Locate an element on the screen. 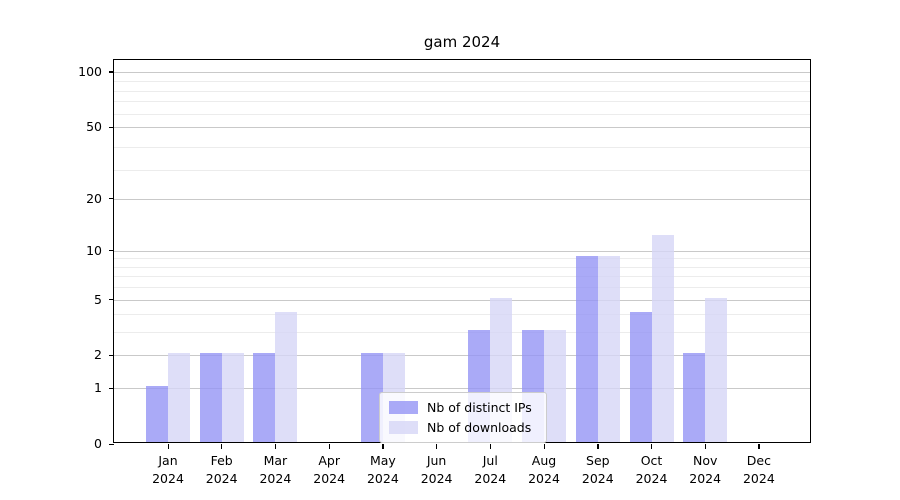  y-axis-tick-label: 50 is located at coordinates (94, 126).